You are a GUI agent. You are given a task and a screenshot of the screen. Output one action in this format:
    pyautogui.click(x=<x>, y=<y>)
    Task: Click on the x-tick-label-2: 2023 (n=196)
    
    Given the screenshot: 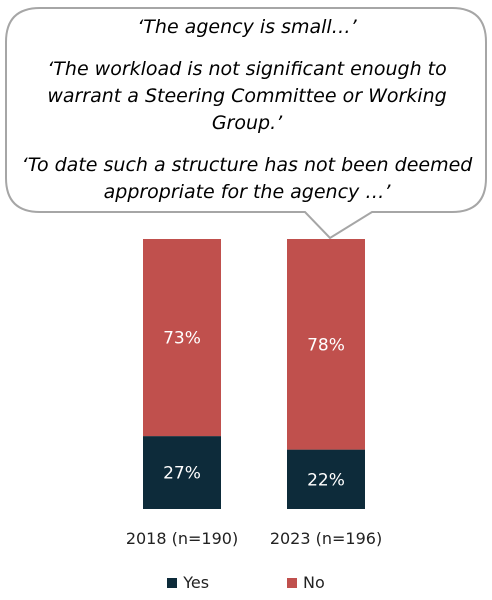 What is the action you would take?
    pyautogui.click(x=326, y=538)
    